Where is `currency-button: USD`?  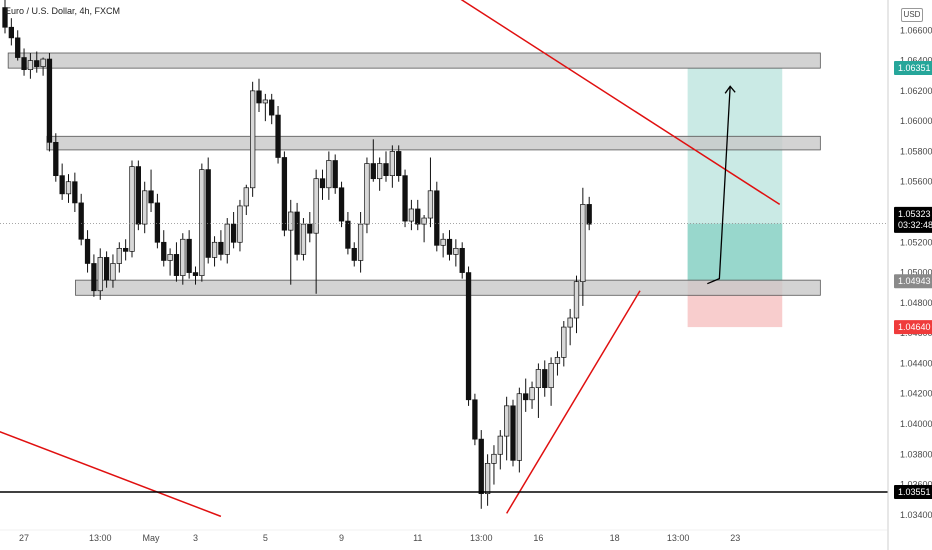 currency-button: USD is located at coordinates (912, 15).